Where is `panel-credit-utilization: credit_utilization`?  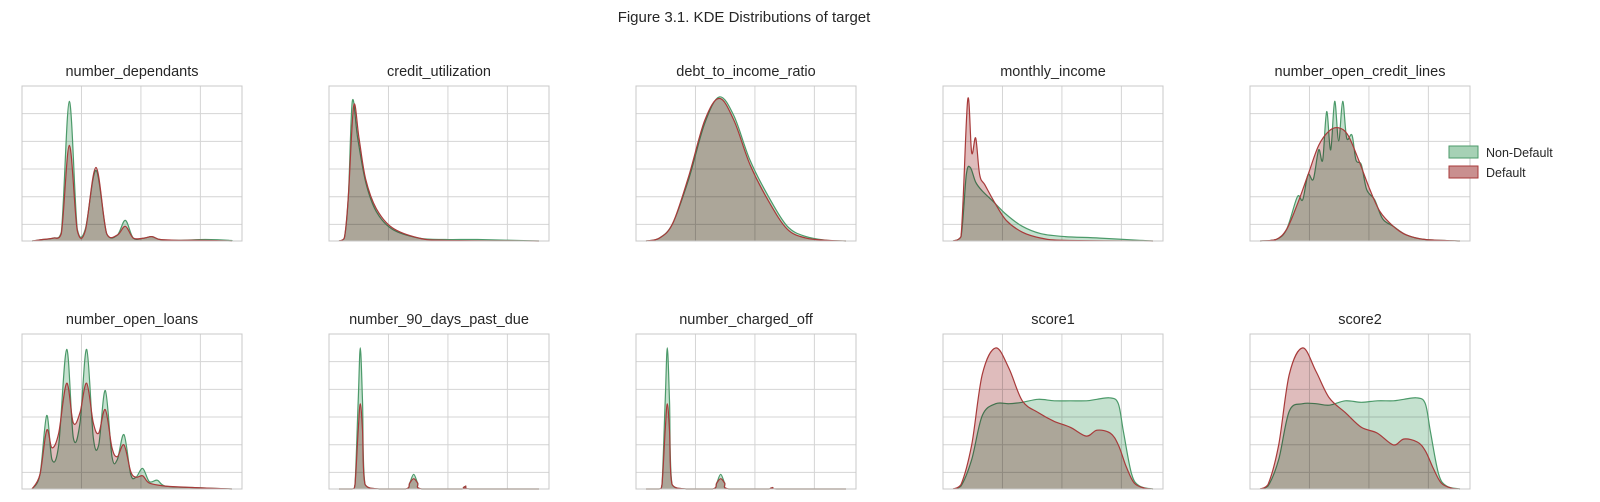
panel-credit-utilization: credit_utilization is located at coordinates (439, 153).